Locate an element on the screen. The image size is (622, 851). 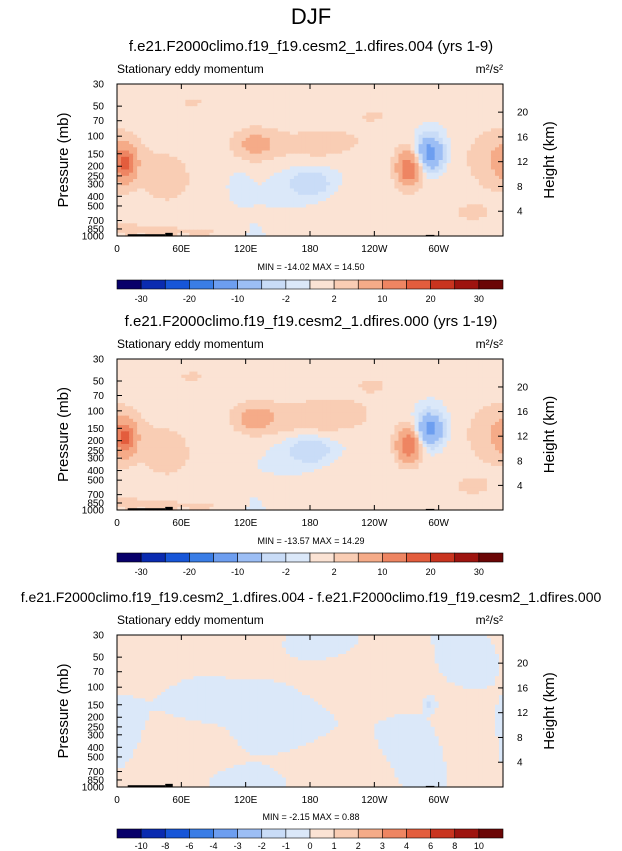
x-tick-label: 60E is located at coordinates (181, 800).